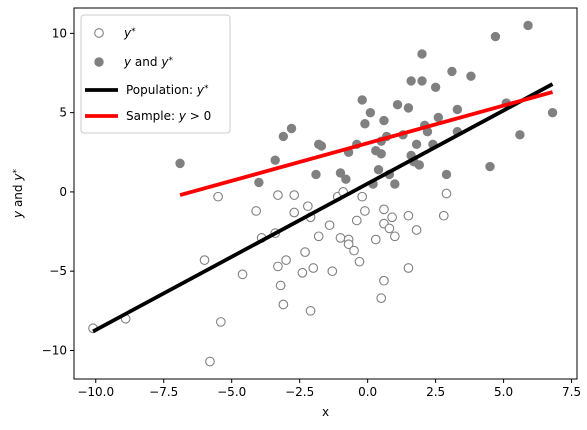 Image resolution: width=587 pixels, height=430 pixels. I want to click on x-tick-label-6: 5.0, so click(503, 392).